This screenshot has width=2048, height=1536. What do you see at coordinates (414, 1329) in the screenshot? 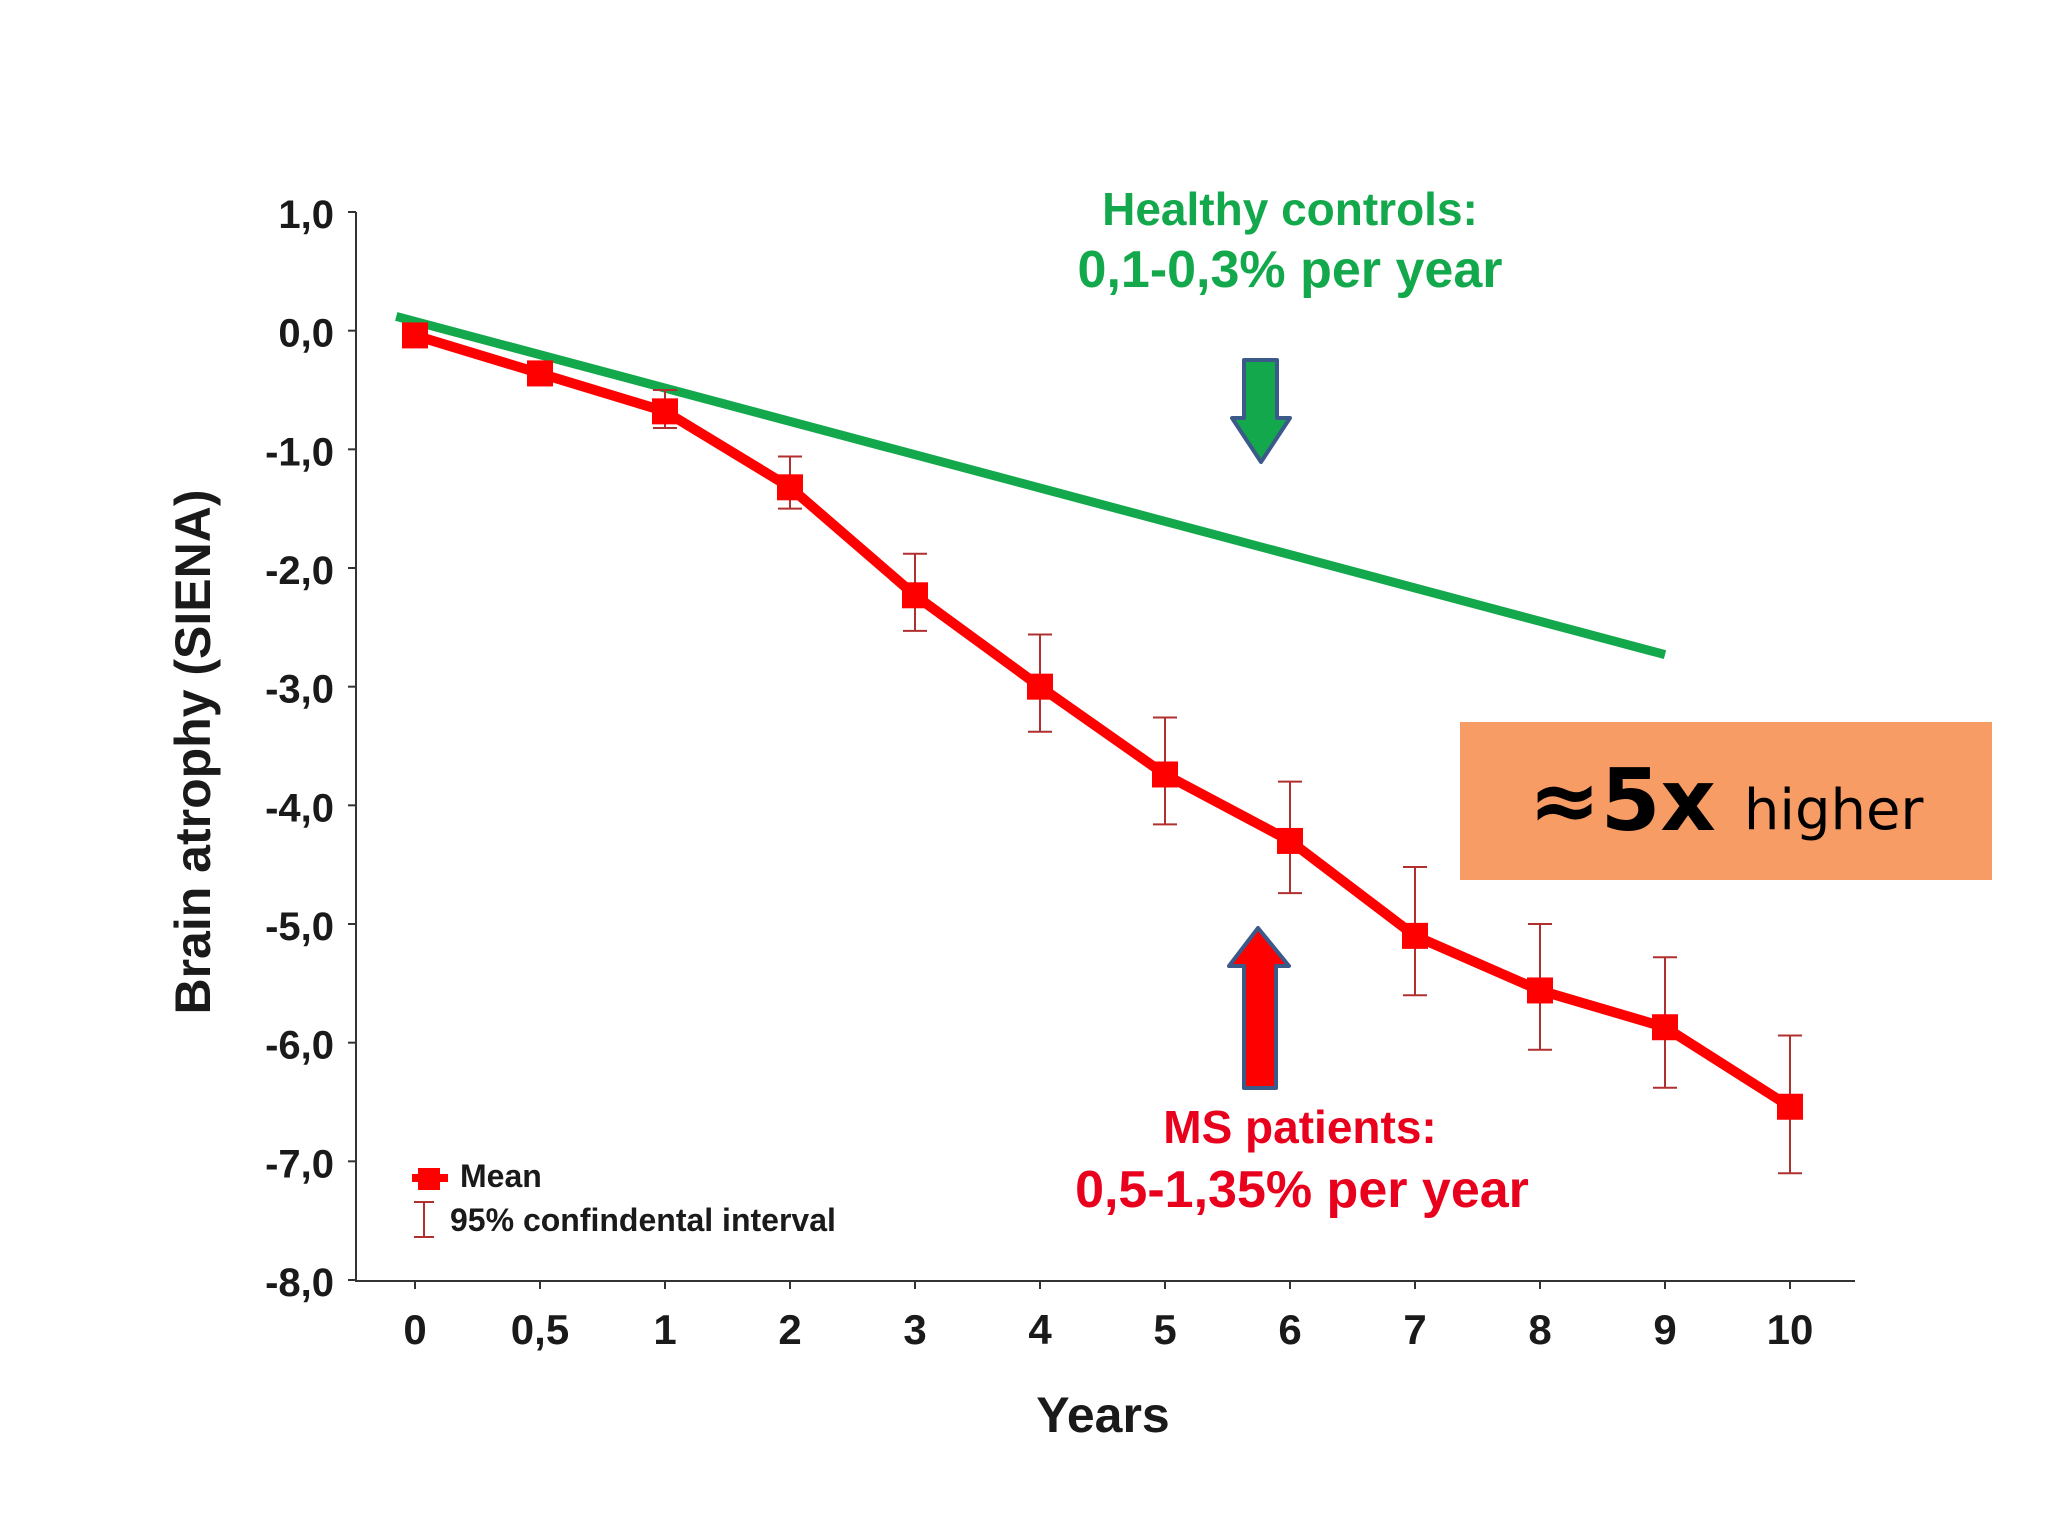
I see `x-tick-label: 0` at bounding box center [414, 1329].